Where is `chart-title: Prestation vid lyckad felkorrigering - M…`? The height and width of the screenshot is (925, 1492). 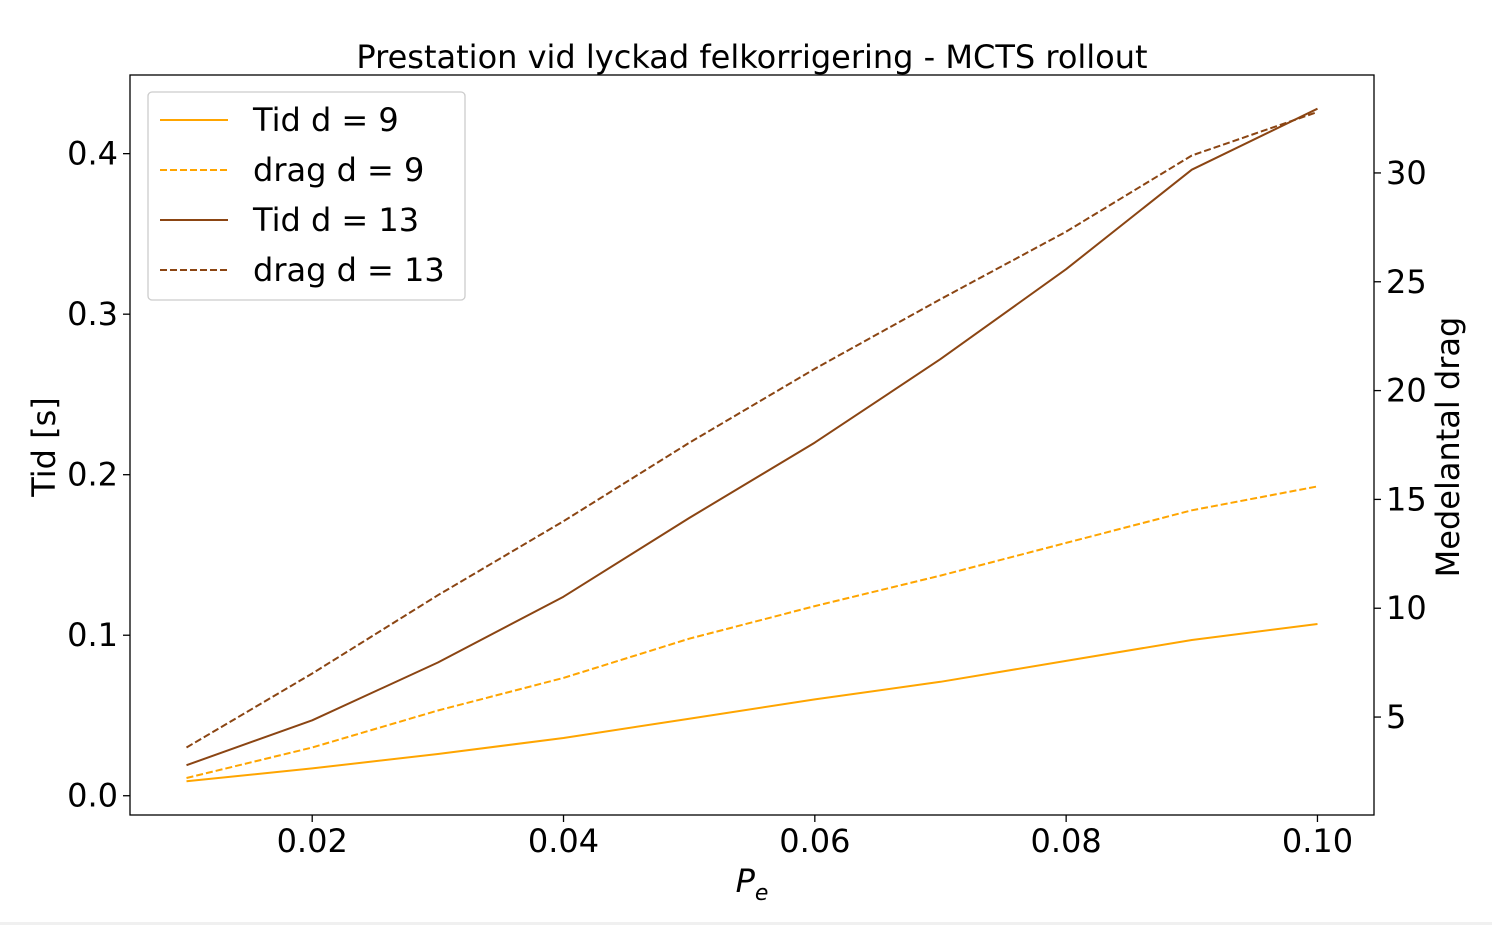 chart-title: Prestation vid lyckad felkorrigering - M… is located at coordinates (751, 57).